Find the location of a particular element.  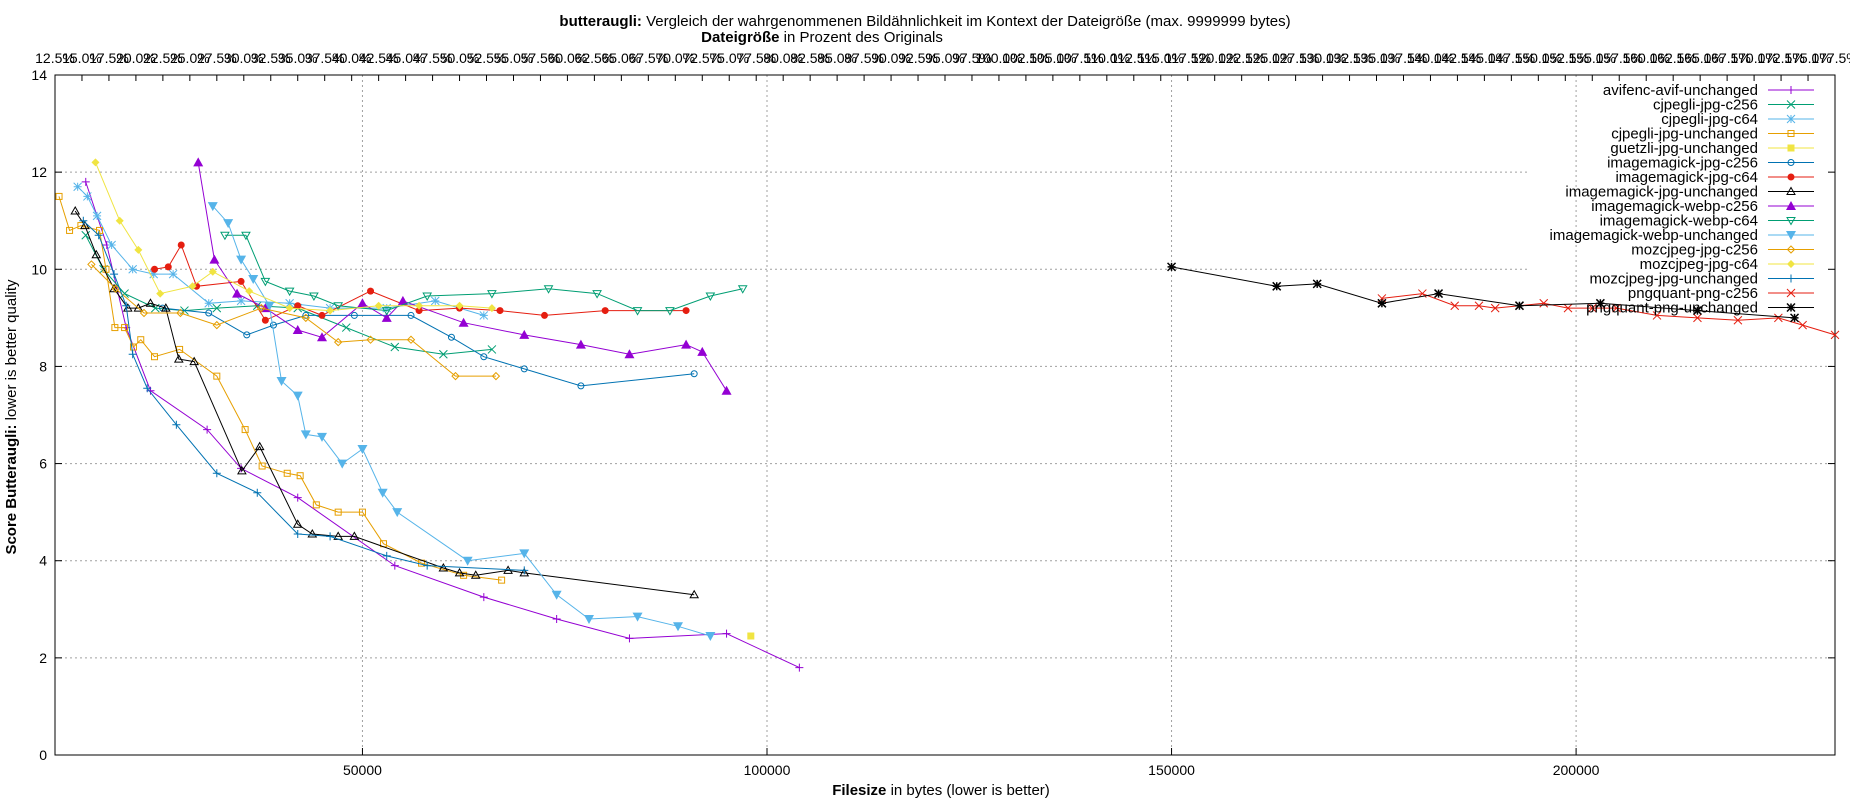

x2-tick-label: 30.0% is located at coordinates (244, 58).